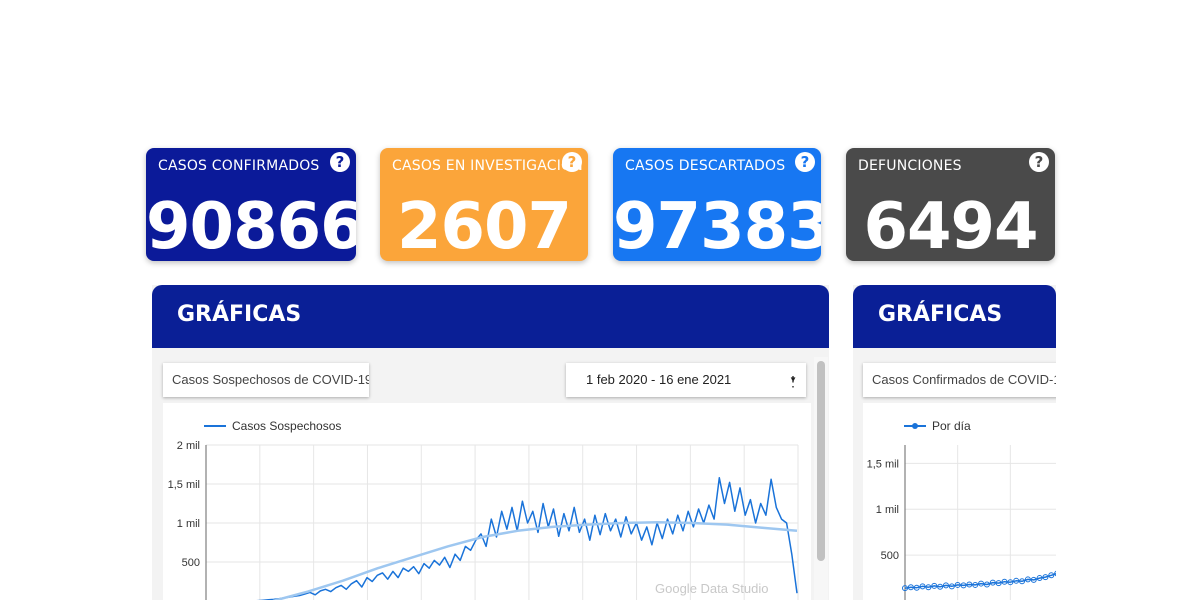 This screenshot has height=600, width=1200. Describe the element at coordinates (915, 426) in the screenshot. I see `legend-marker` at that location.